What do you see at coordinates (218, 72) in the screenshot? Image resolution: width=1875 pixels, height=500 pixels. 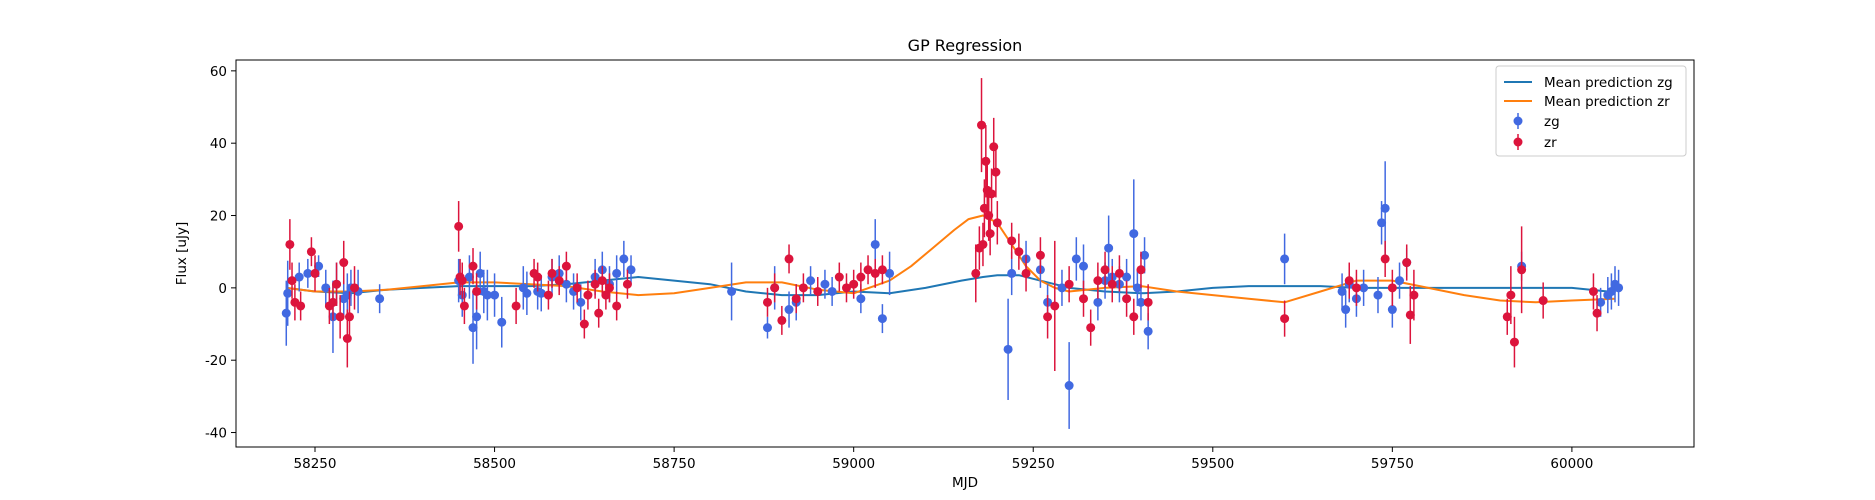 I see `y-tick-label: 60` at bounding box center [218, 72].